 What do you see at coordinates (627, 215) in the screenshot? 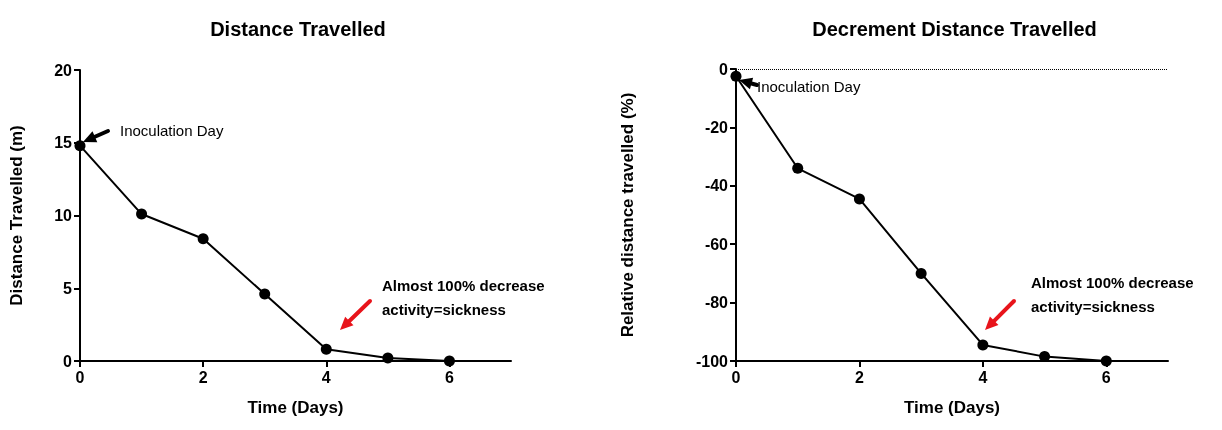
I see `y-axis-title: Relative distance travelled (%)` at bounding box center [627, 215].